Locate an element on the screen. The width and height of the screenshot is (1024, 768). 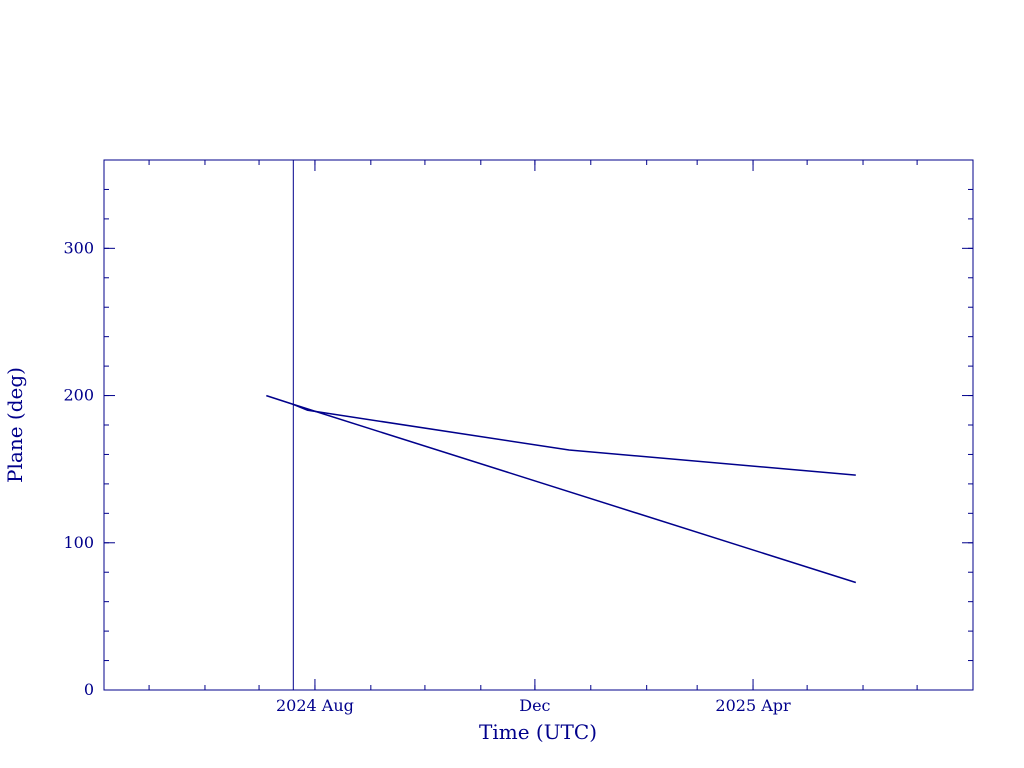
y-tick-label: 100 is located at coordinates (78, 542).